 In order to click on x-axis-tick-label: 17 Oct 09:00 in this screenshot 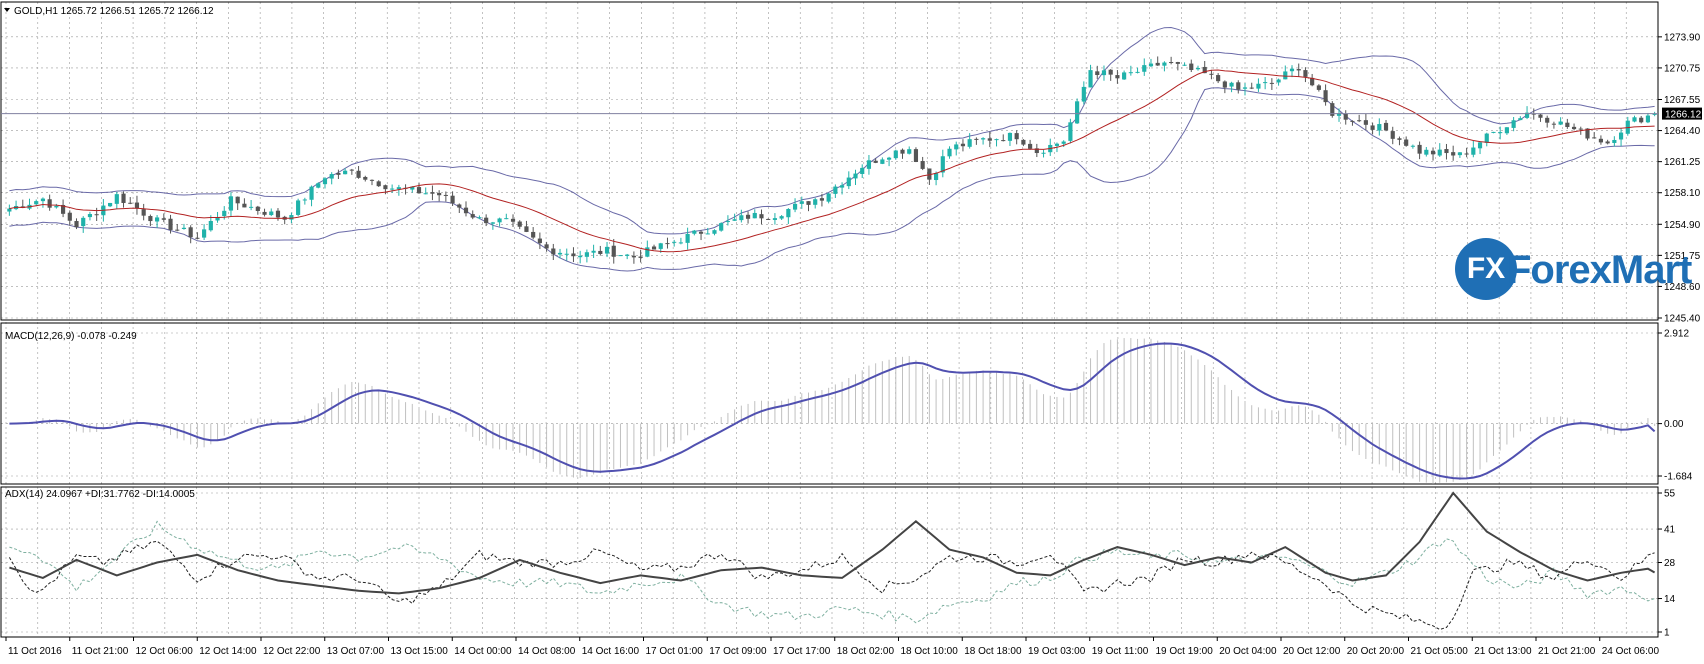, I will do `click(738, 651)`.